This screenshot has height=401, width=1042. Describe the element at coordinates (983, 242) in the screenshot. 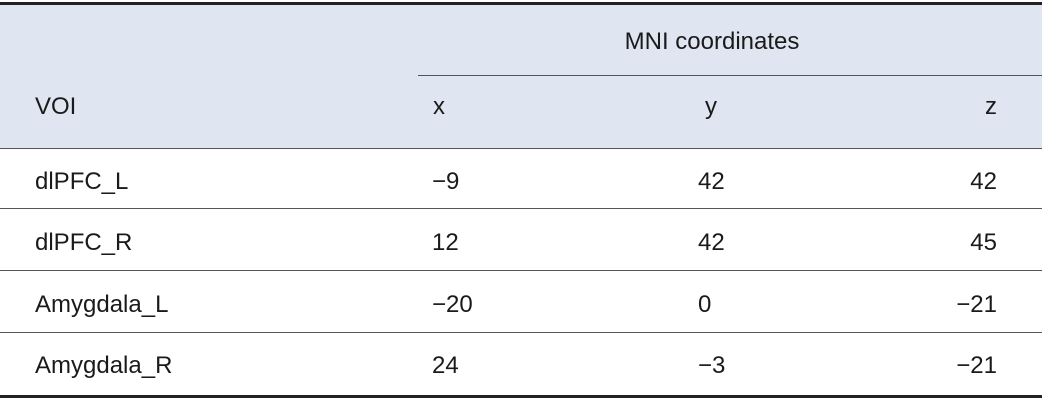

I see `cell: 45` at that location.